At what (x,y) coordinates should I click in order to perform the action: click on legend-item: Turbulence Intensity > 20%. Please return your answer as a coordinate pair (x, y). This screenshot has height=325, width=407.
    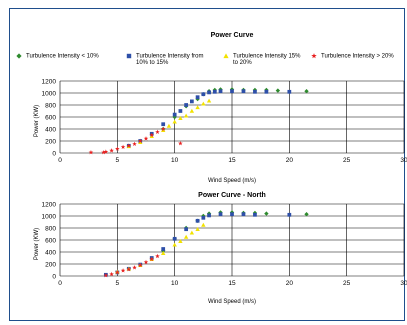
    Looking at the image, I should click on (352, 56).